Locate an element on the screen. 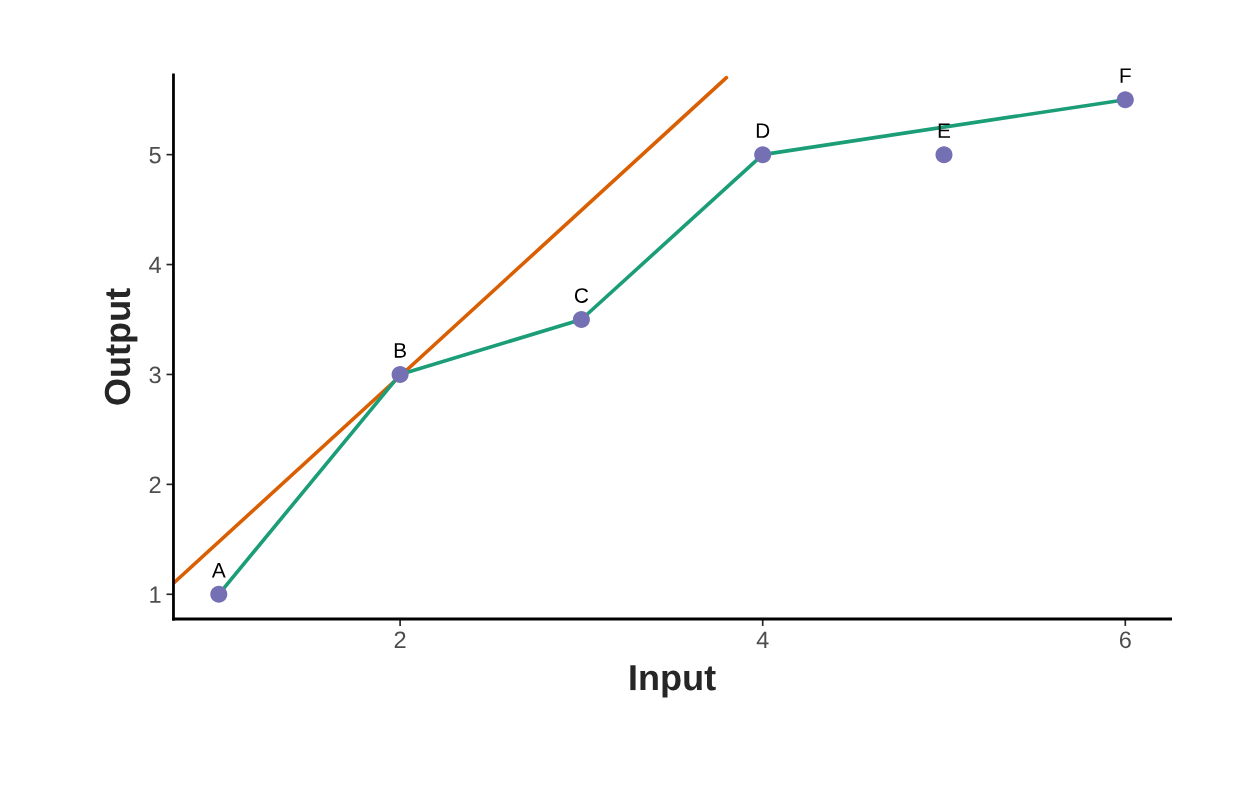  y-tick-label: 5 is located at coordinates (155, 155).